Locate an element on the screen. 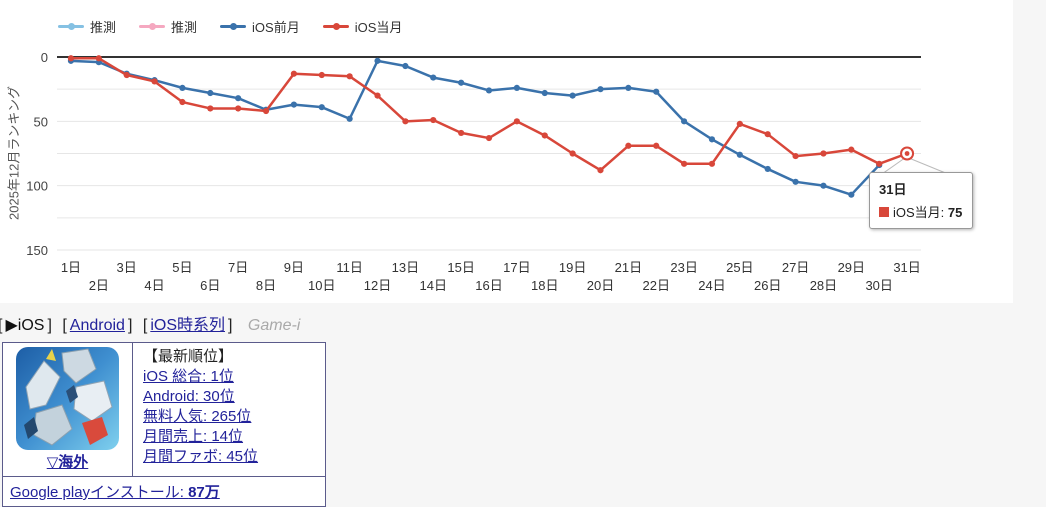  data-point-iOS前月-19日 is located at coordinates (572, 95).